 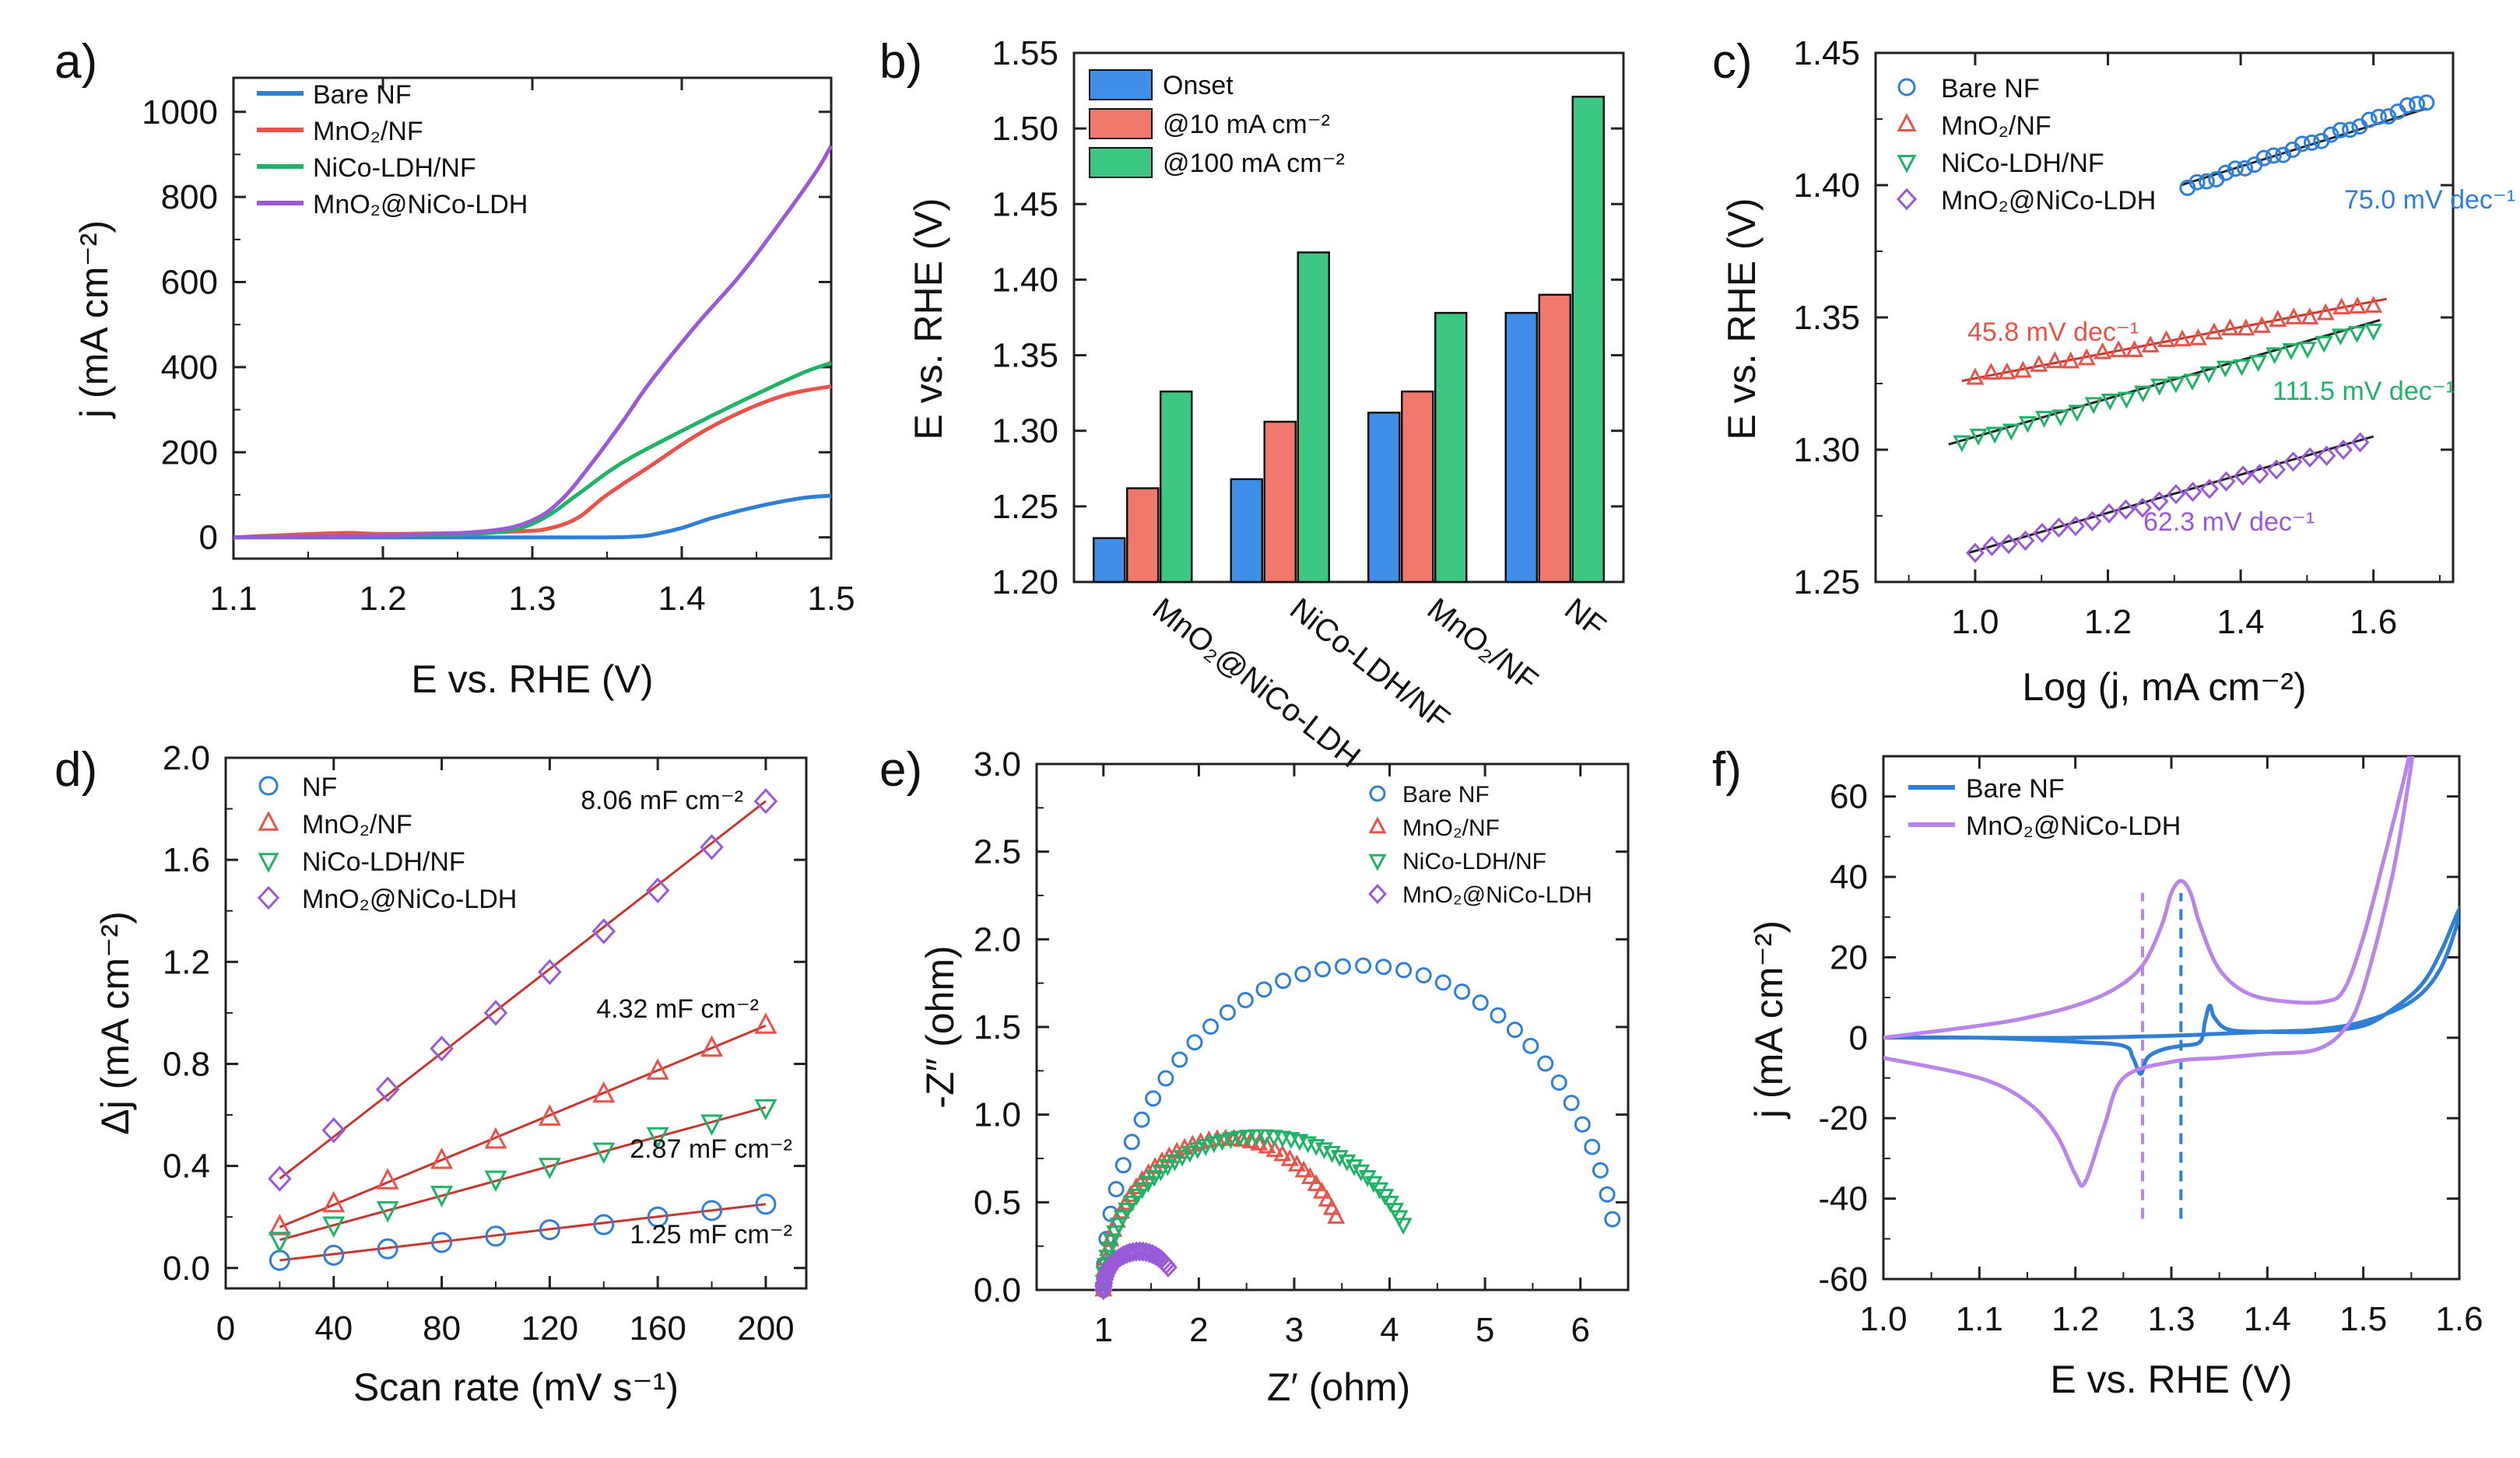 What do you see at coordinates (186, 1167) in the screenshot?
I see `y-tick-label: 0.4` at bounding box center [186, 1167].